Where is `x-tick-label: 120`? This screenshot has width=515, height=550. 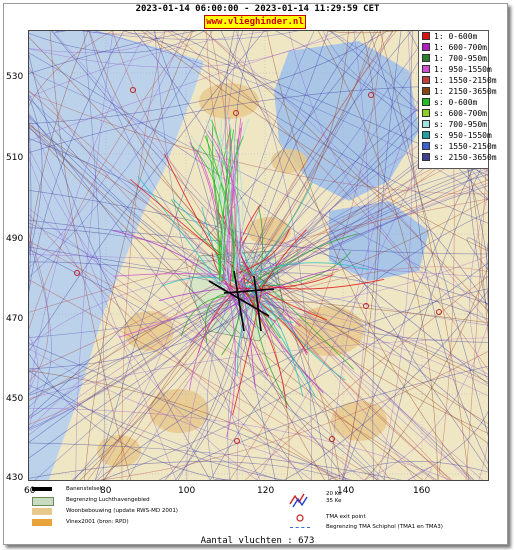 x-tick-label: 120 is located at coordinates (266, 491).